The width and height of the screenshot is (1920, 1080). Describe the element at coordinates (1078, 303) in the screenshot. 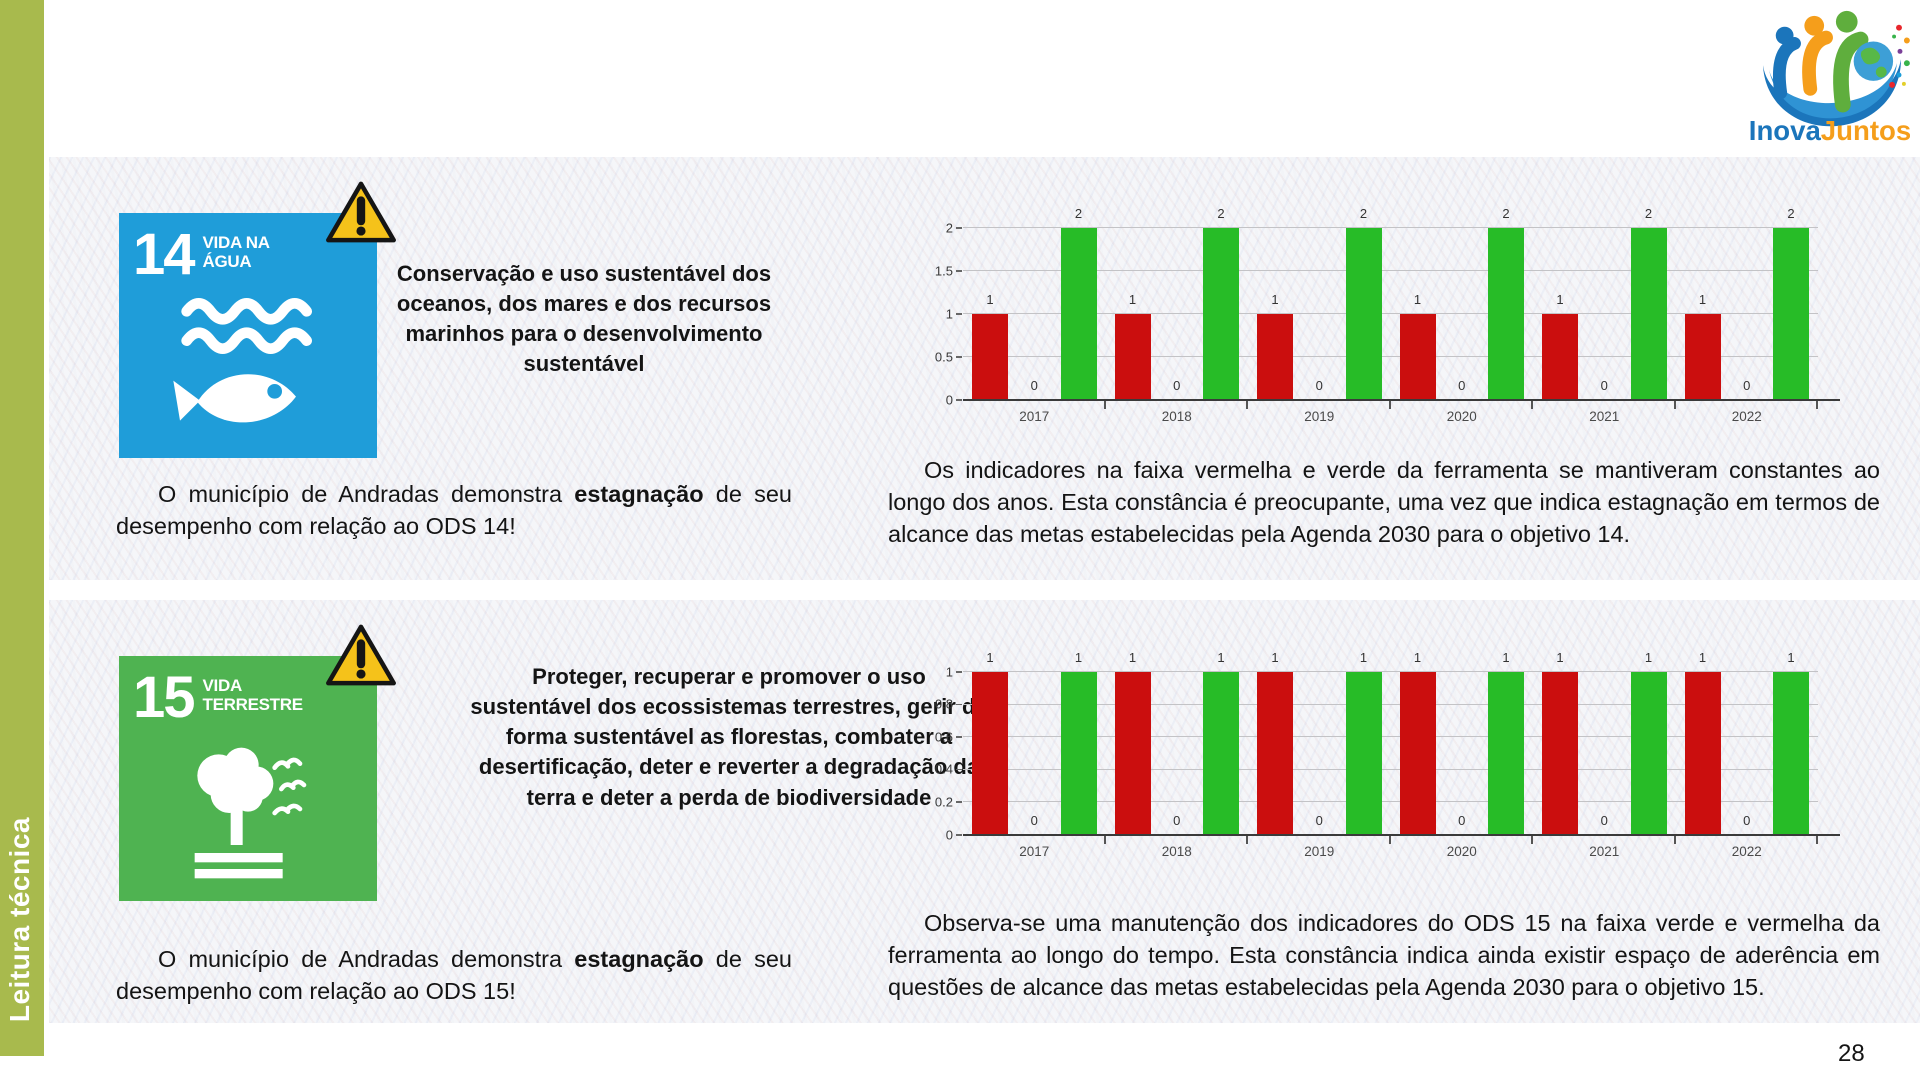

I see `bar-faixa-verde-2017: 2` at that location.